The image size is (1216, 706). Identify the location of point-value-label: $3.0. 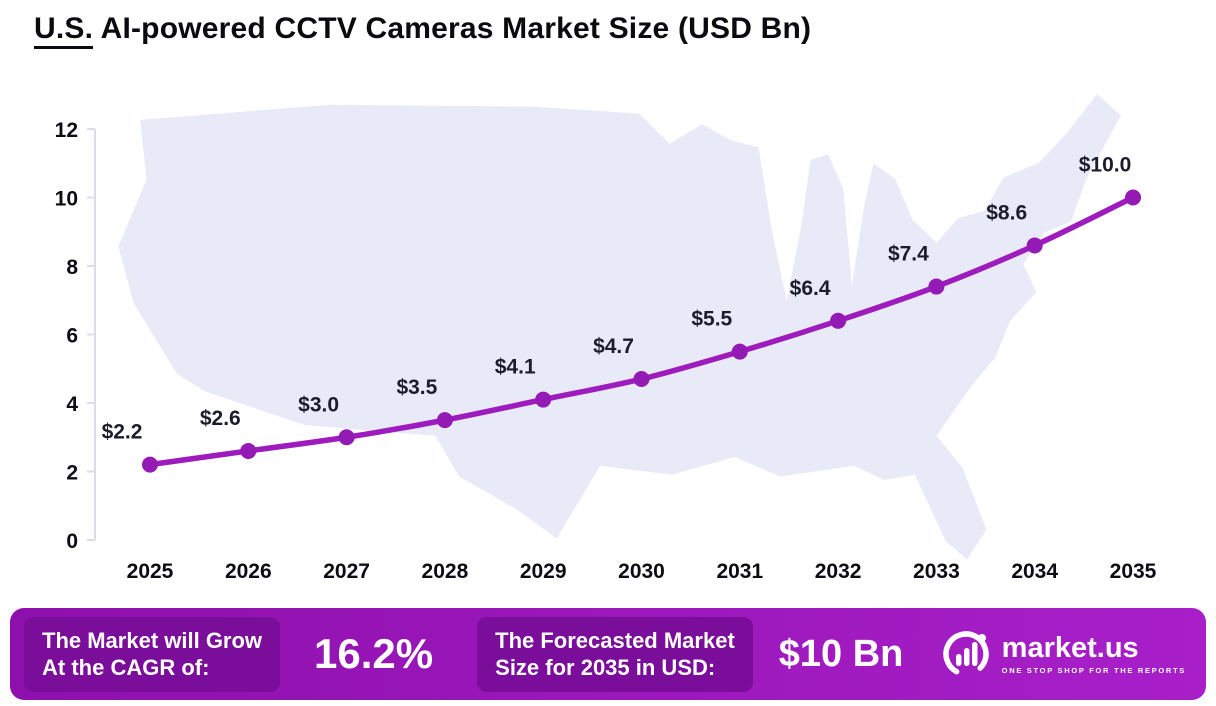
(318, 404).